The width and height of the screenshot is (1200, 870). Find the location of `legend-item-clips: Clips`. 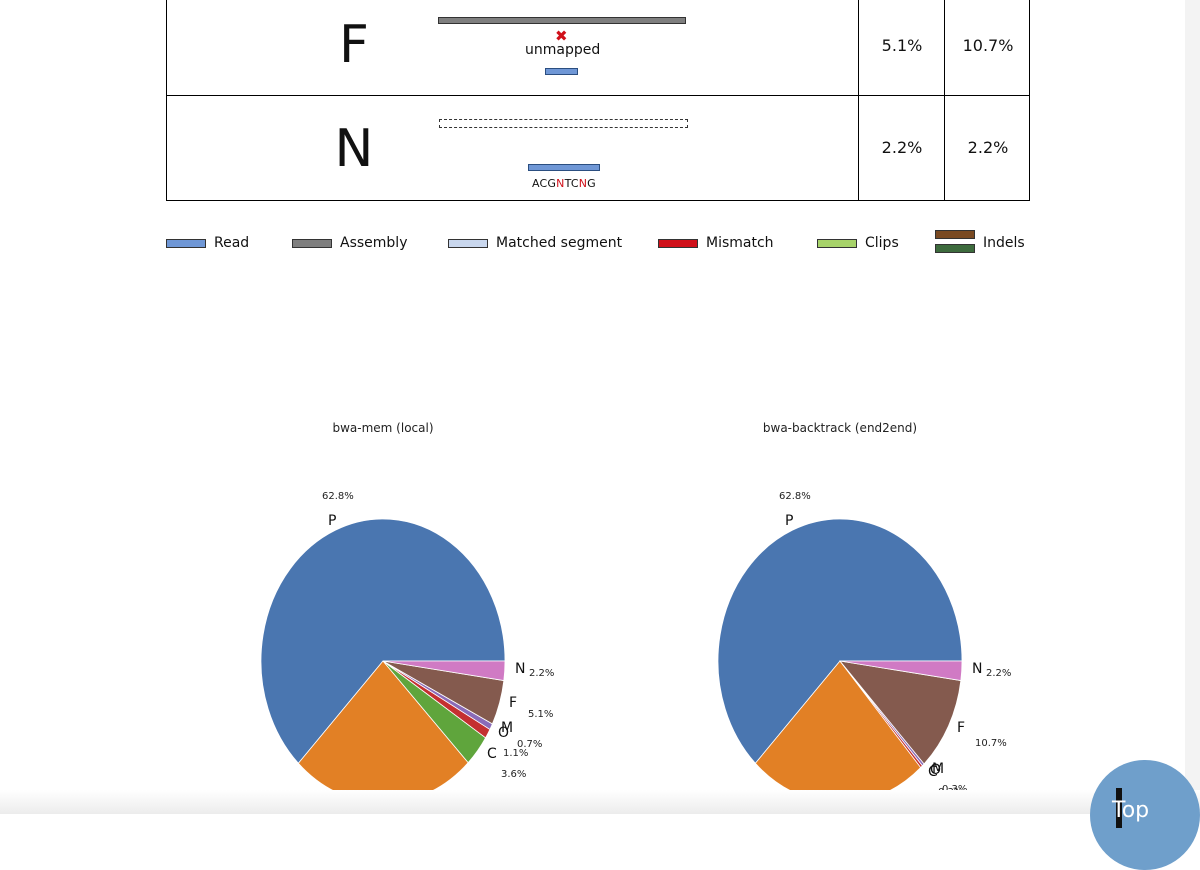

legend-item-clips: Clips is located at coordinates (858, 243).